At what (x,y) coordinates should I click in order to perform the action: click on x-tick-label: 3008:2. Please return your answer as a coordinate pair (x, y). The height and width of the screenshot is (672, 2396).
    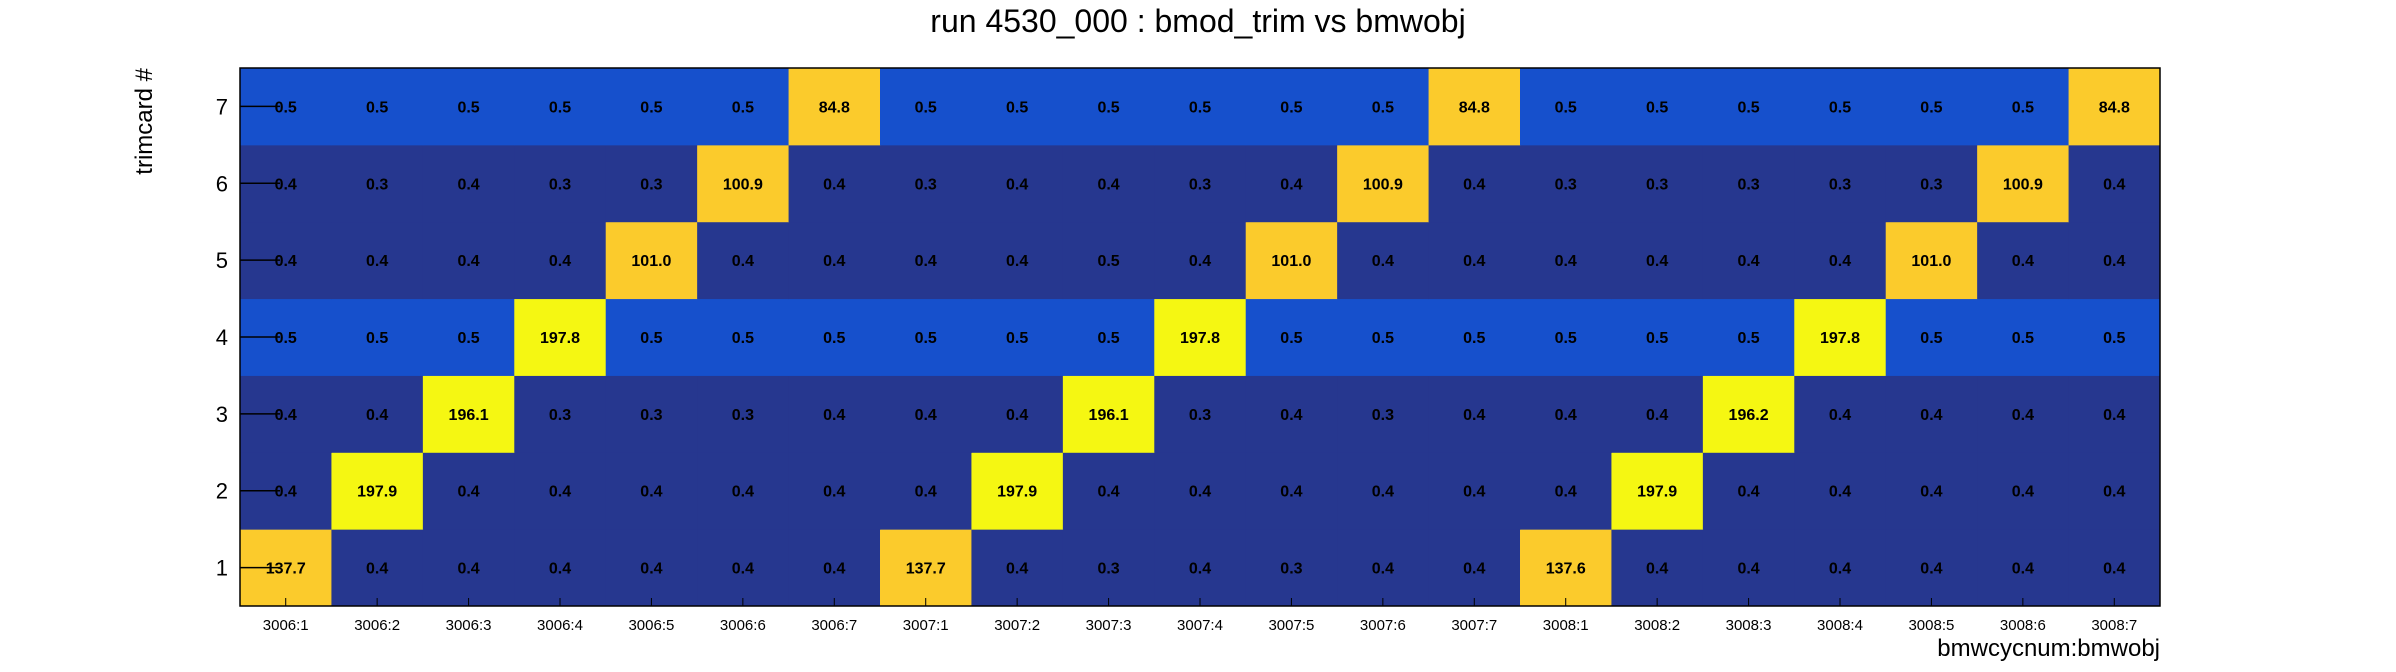
    Looking at the image, I should click on (1657, 625).